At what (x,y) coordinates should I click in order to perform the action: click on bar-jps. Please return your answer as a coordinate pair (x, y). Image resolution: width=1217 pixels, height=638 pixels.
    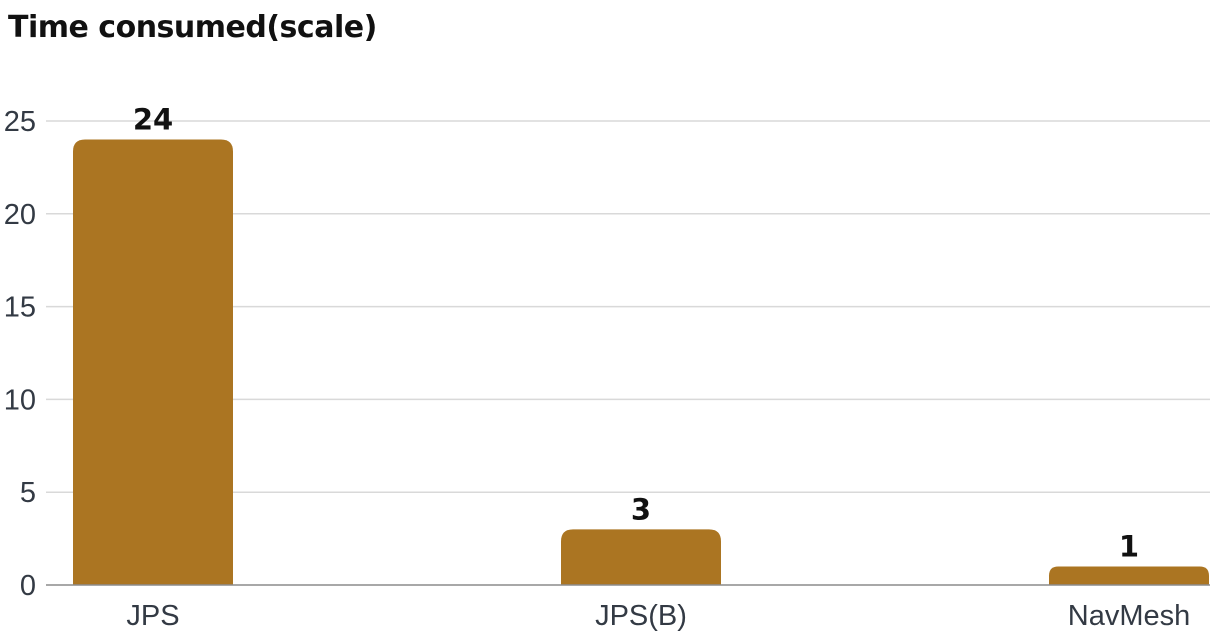
    Looking at the image, I should click on (153, 362).